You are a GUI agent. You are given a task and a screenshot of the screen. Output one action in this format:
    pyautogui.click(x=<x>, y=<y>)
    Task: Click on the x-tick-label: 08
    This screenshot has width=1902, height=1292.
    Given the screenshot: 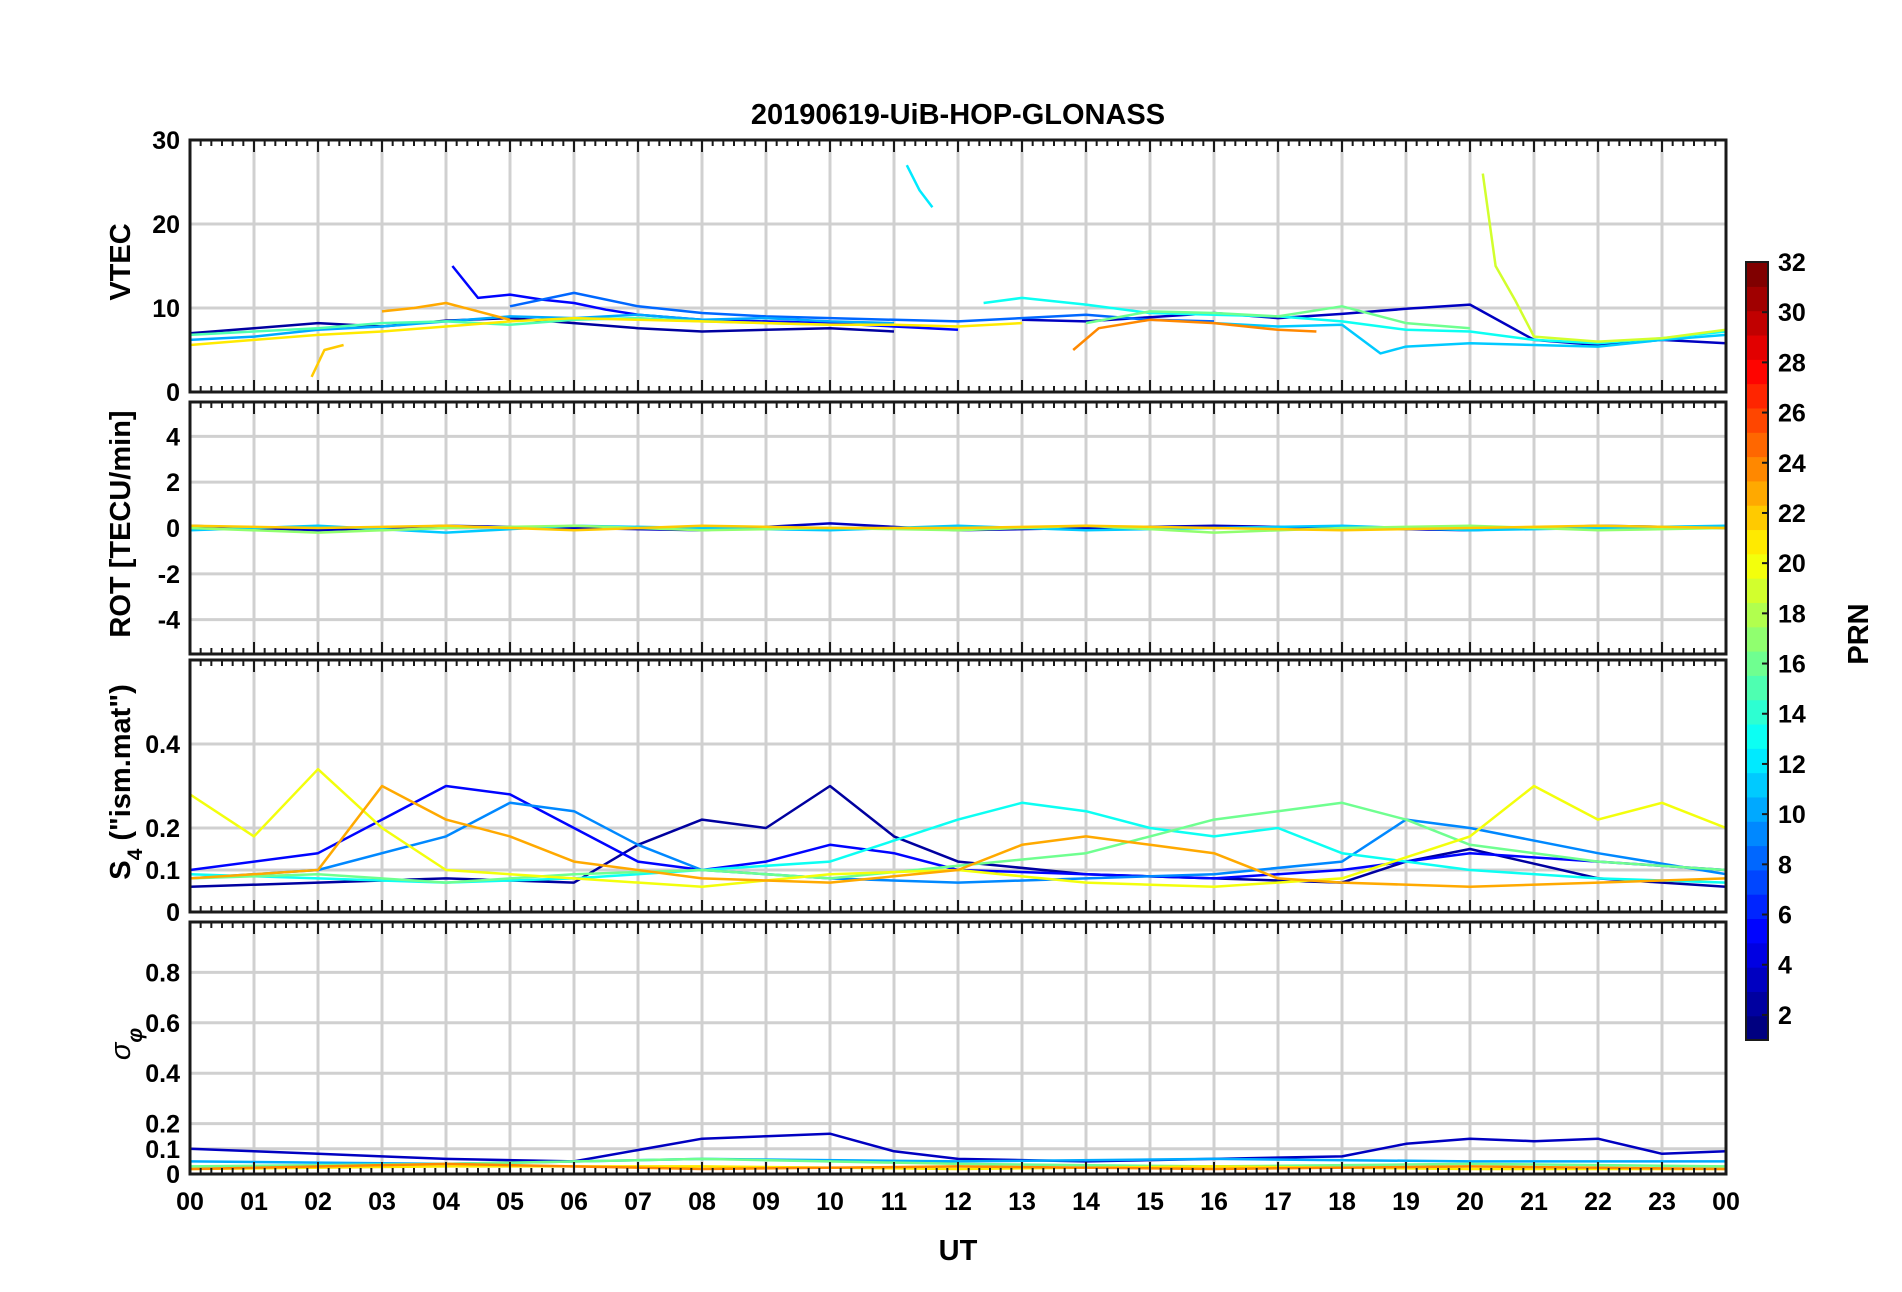 What is the action you would take?
    pyautogui.click(x=702, y=1202)
    